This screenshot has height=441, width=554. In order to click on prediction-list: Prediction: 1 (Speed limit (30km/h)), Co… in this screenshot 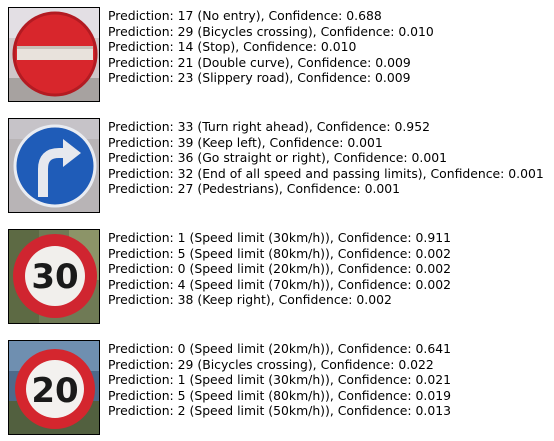, I will do `click(279, 269)`.